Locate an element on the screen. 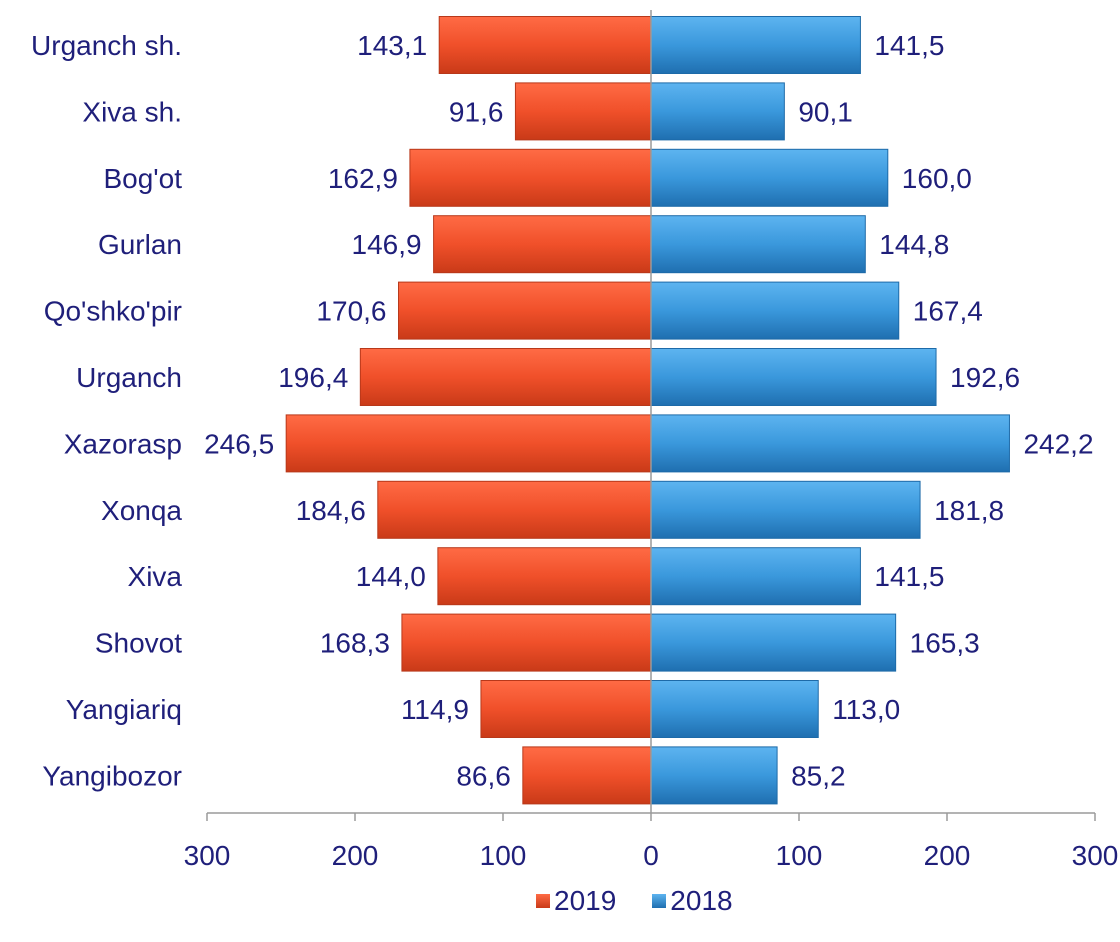  value-label-2018-1: 90,1 is located at coordinates (825, 111).